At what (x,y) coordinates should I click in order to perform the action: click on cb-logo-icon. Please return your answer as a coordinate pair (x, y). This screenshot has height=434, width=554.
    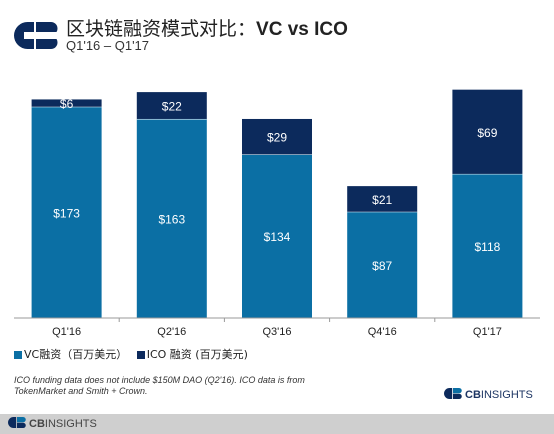
    Looking at the image, I should click on (36, 35).